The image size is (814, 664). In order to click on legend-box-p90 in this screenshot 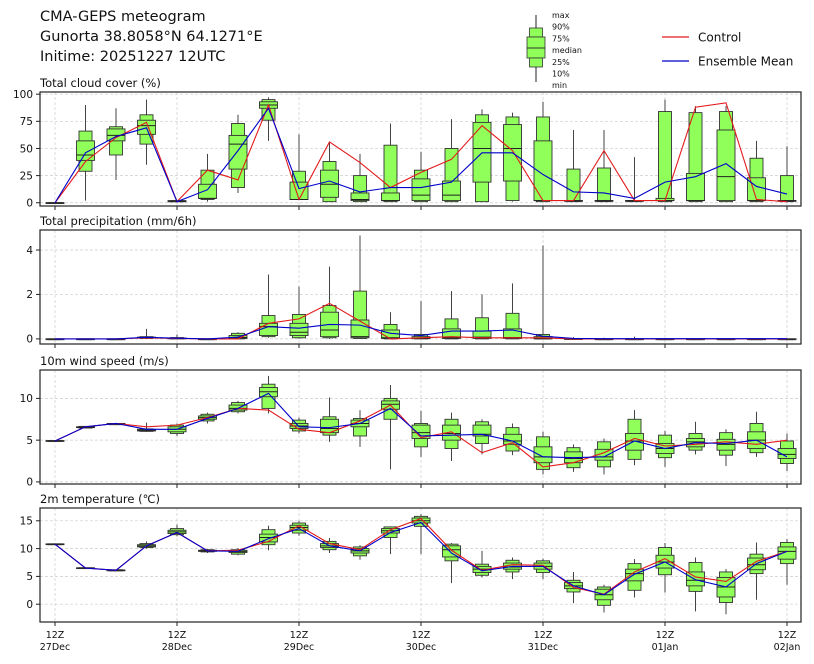, I will do `click(536, 32)`.